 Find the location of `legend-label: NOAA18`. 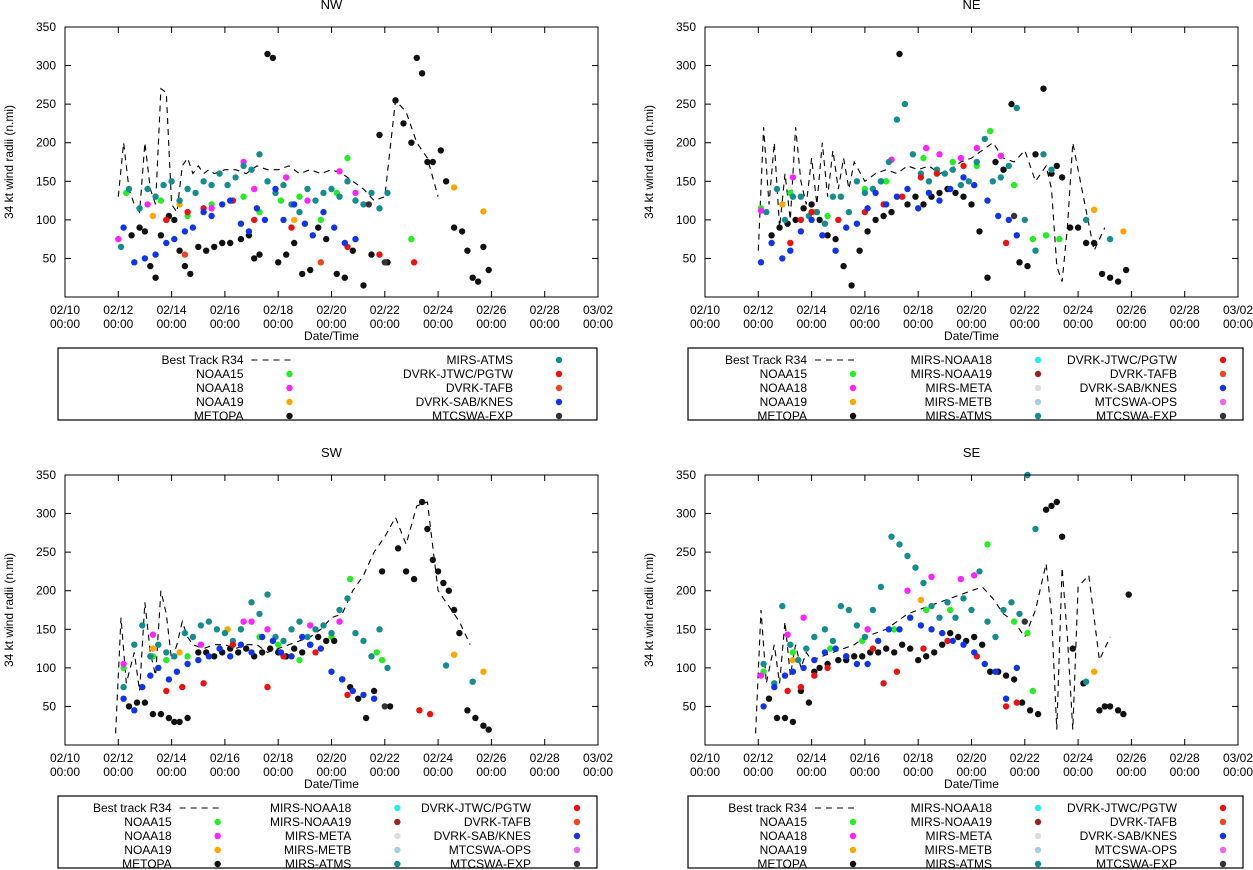

legend-label: NOAA18 is located at coordinates (784, 836).